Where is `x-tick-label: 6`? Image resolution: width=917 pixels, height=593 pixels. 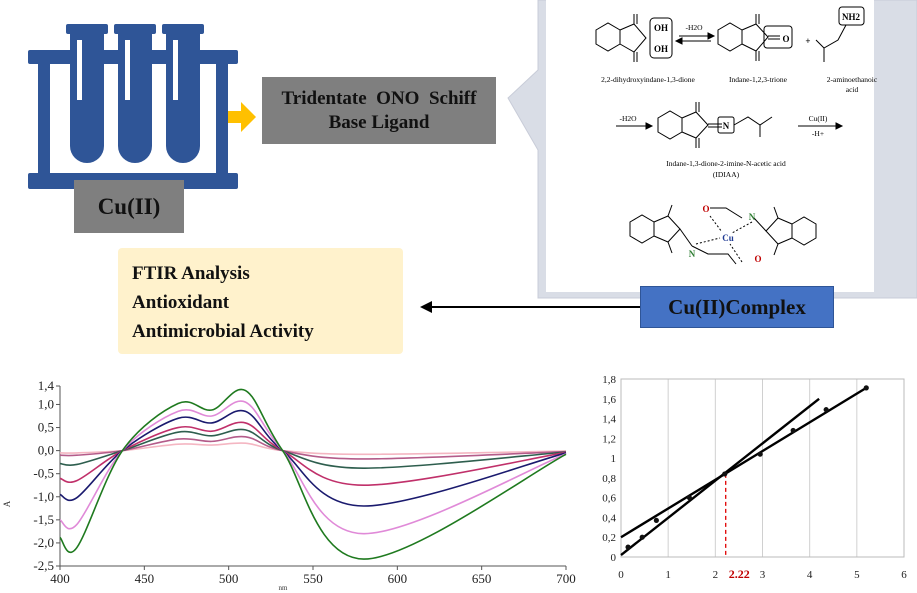 x-tick-label: 6 is located at coordinates (904, 575).